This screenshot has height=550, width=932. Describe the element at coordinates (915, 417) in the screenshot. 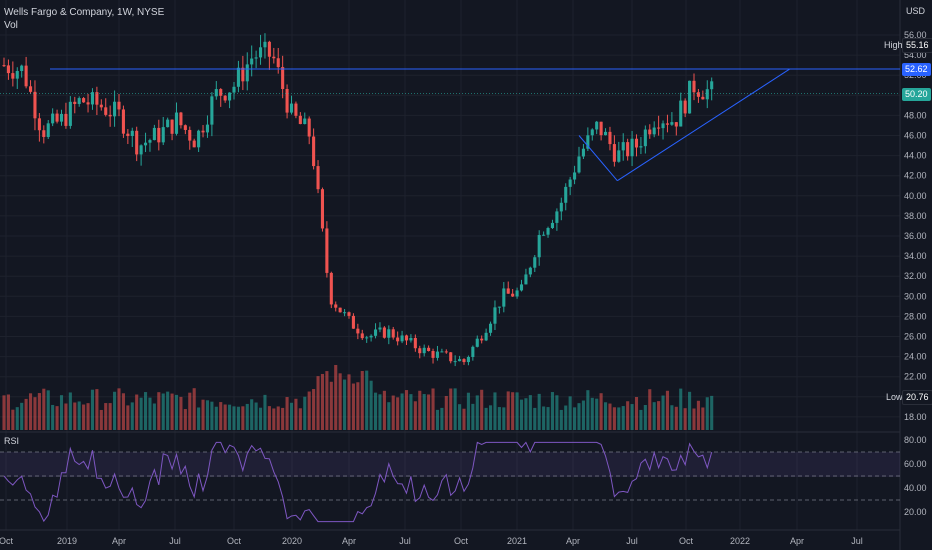

I see `price-tick-label: 18.00` at that location.